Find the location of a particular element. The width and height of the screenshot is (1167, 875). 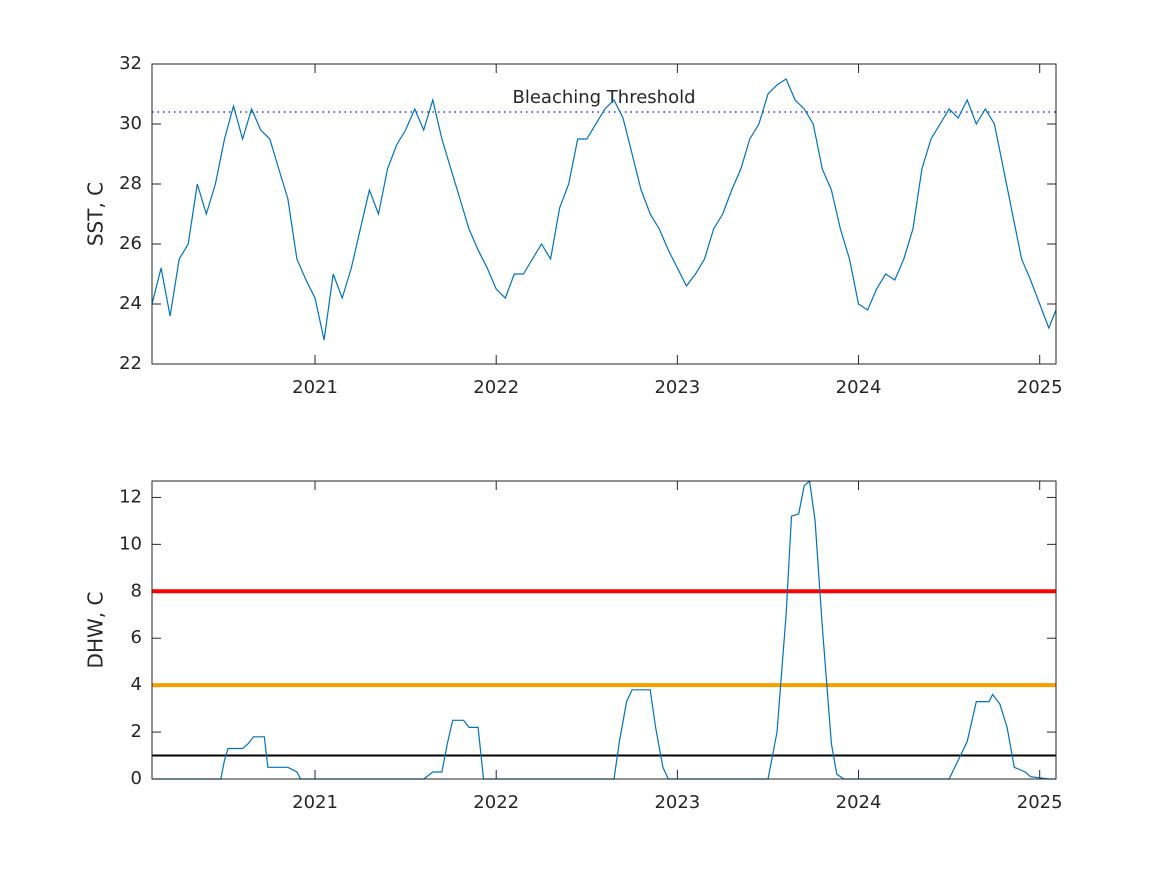

y-tick-label: 6 is located at coordinates (136, 637).